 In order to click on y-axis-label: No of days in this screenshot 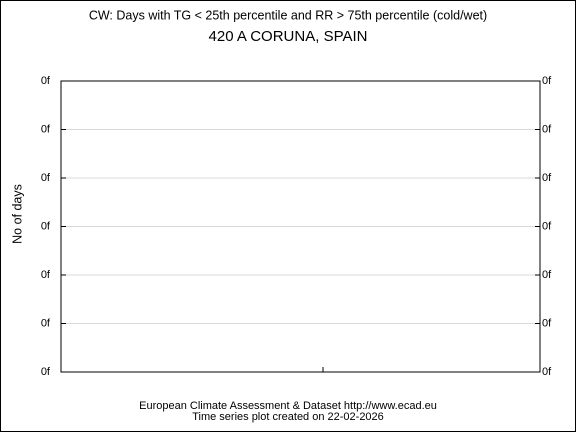, I will do `click(17, 214)`.